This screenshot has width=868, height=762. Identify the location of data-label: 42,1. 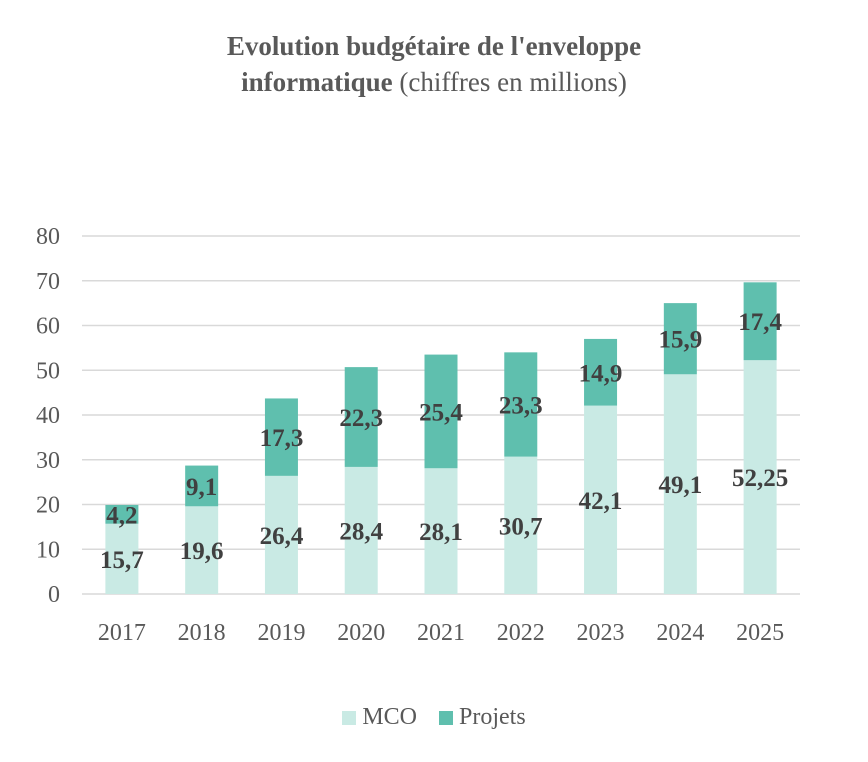
(601, 501).